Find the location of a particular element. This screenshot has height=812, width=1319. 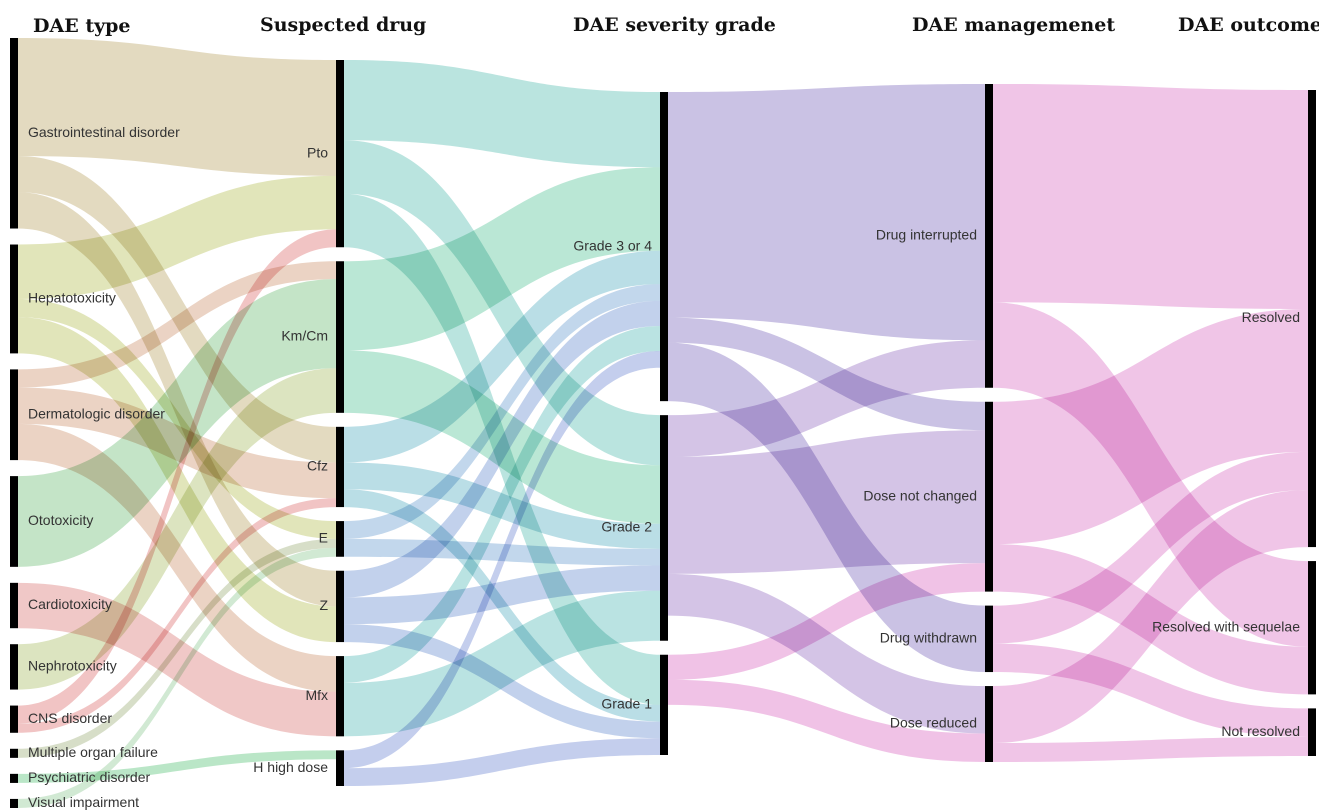

node-bar-hep is located at coordinates (14, 299).